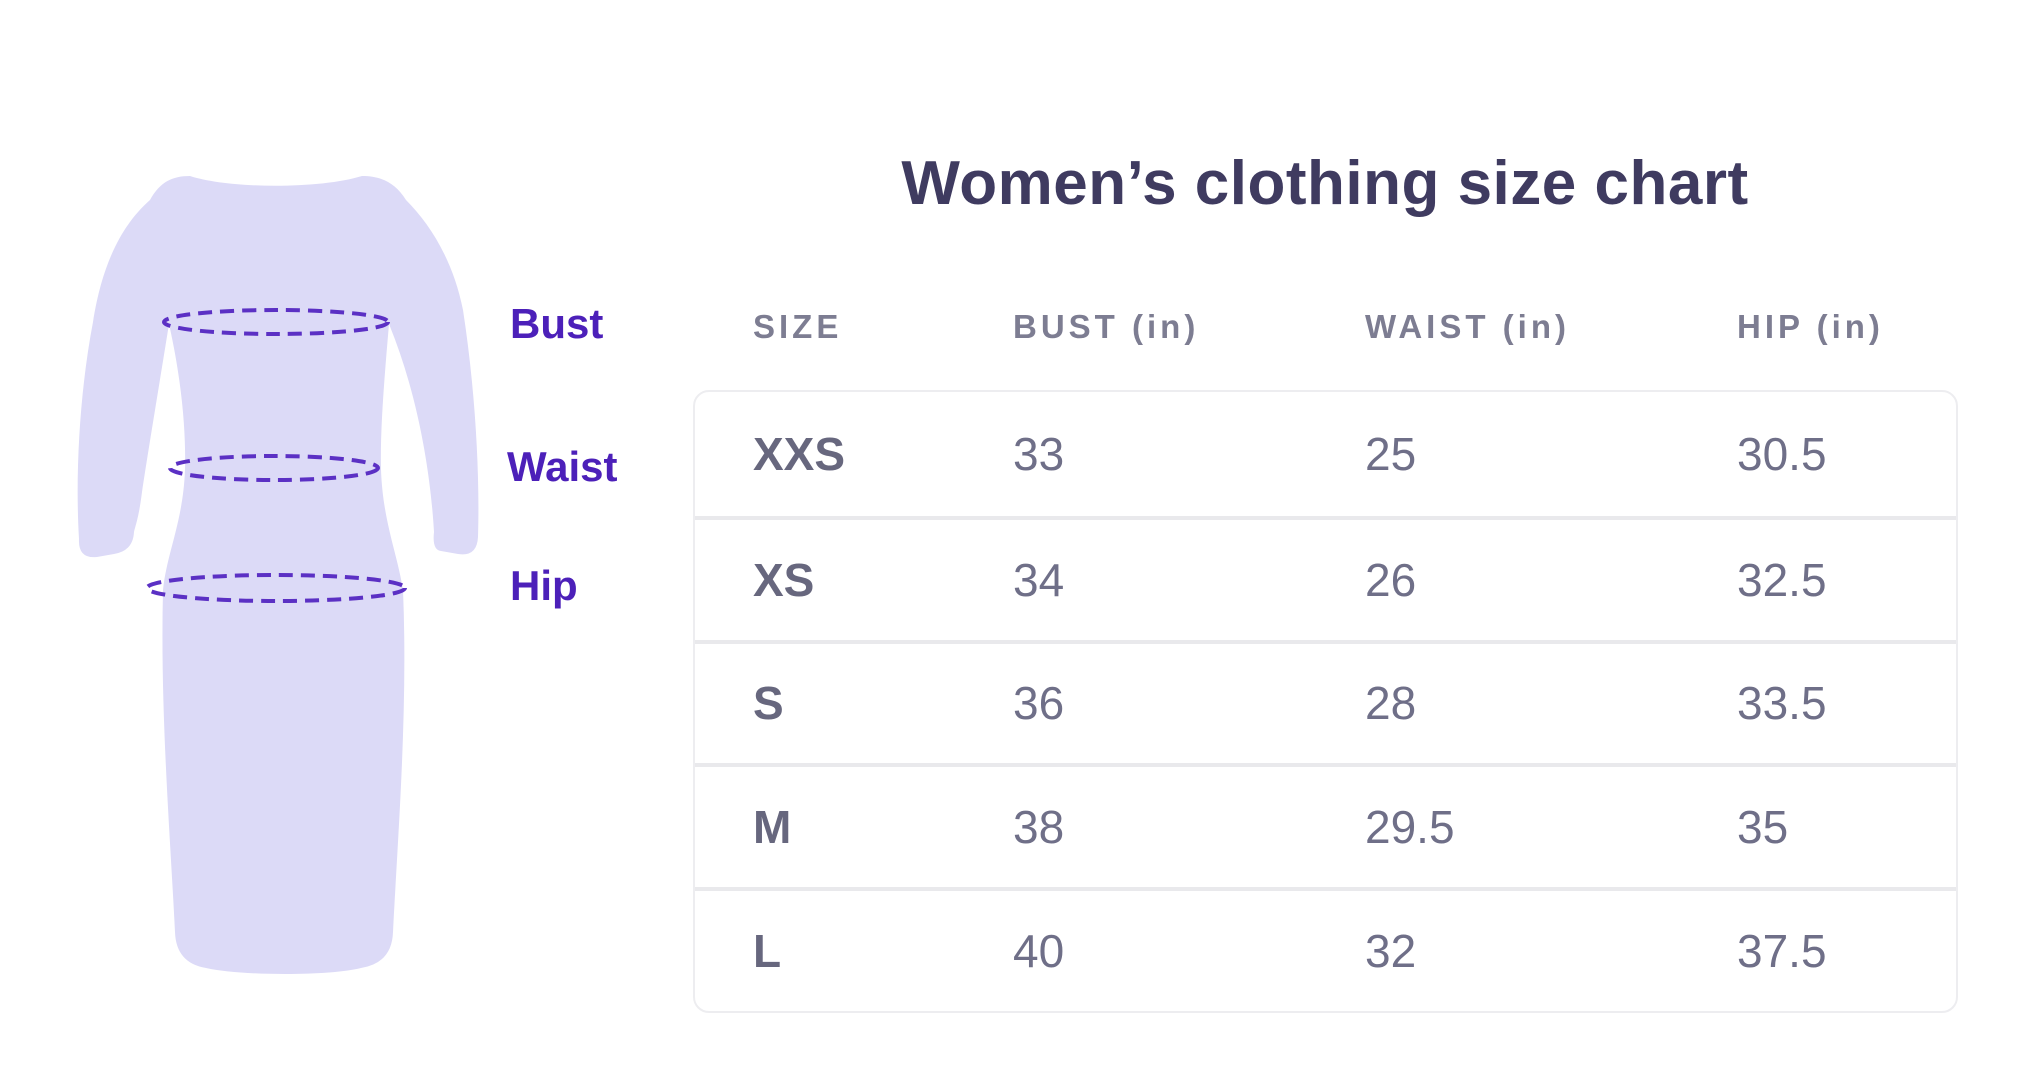 This screenshot has height=1084, width=2032. What do you see at coordinates (276, 588) in the screenshot?
I see `hip-measure-line` at bounding box center [276, 588].